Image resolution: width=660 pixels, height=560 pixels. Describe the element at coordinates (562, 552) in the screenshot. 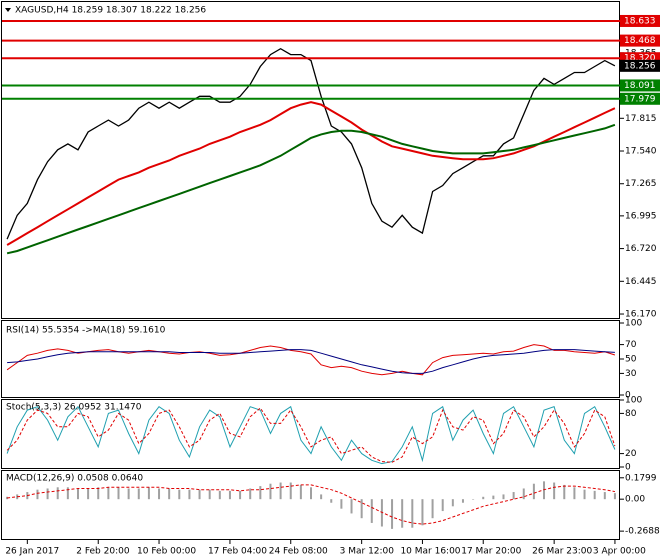

I see `x-tick-label: 26 Mar 23:00` at that location.